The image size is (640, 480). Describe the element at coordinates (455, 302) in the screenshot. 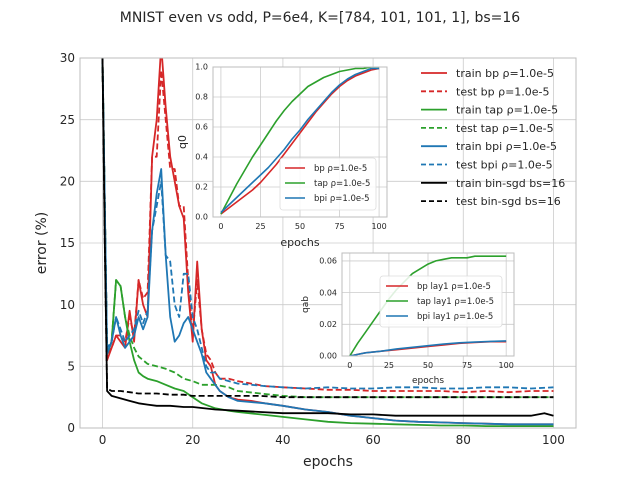

I see `legend-label: tap lay1 ρ=1.0e-5` at that location.